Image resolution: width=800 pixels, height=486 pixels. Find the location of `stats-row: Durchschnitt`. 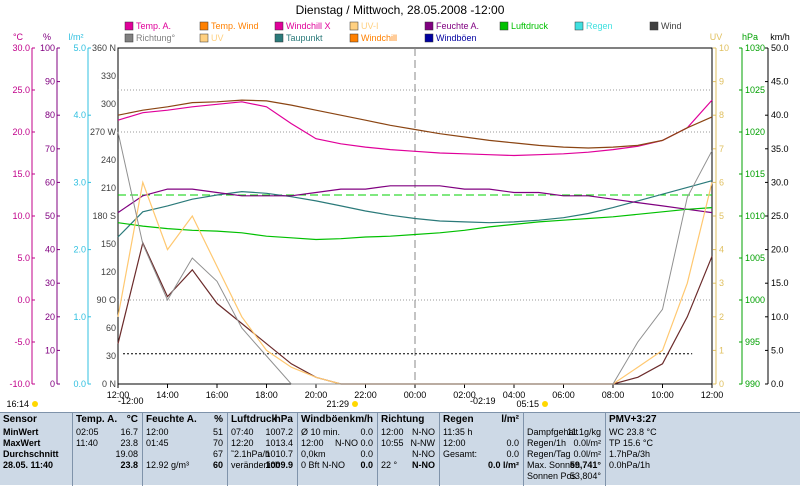

stats-row: Durchschnitt is located at coordinates (36, 454).